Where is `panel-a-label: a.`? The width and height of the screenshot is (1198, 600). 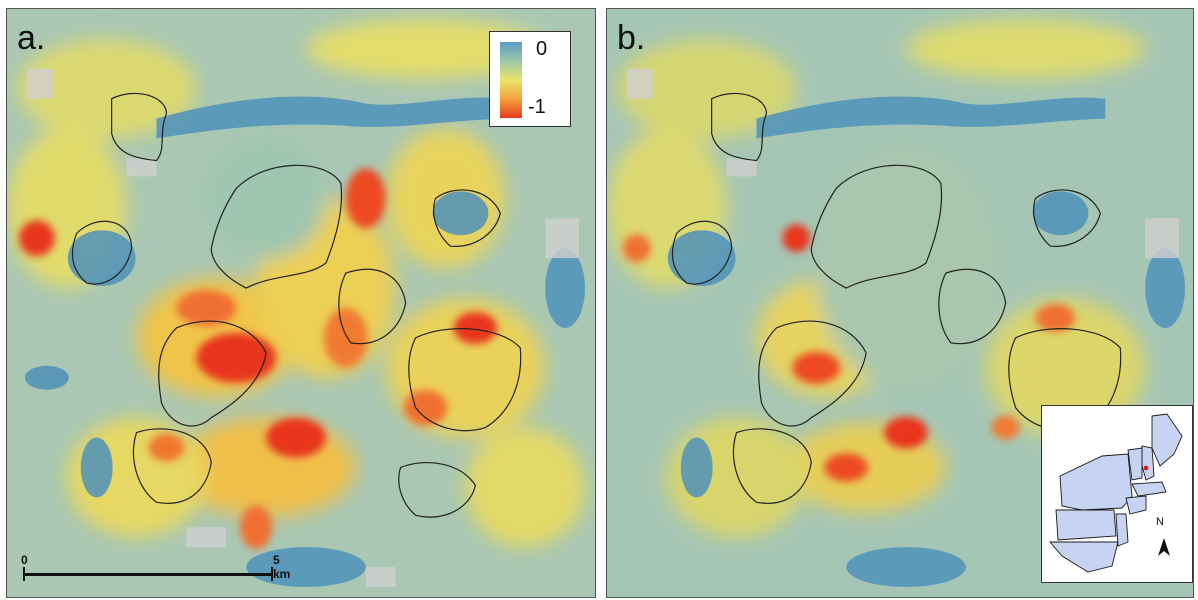
panel-a-label: a. is located at coordinates (31, 38).